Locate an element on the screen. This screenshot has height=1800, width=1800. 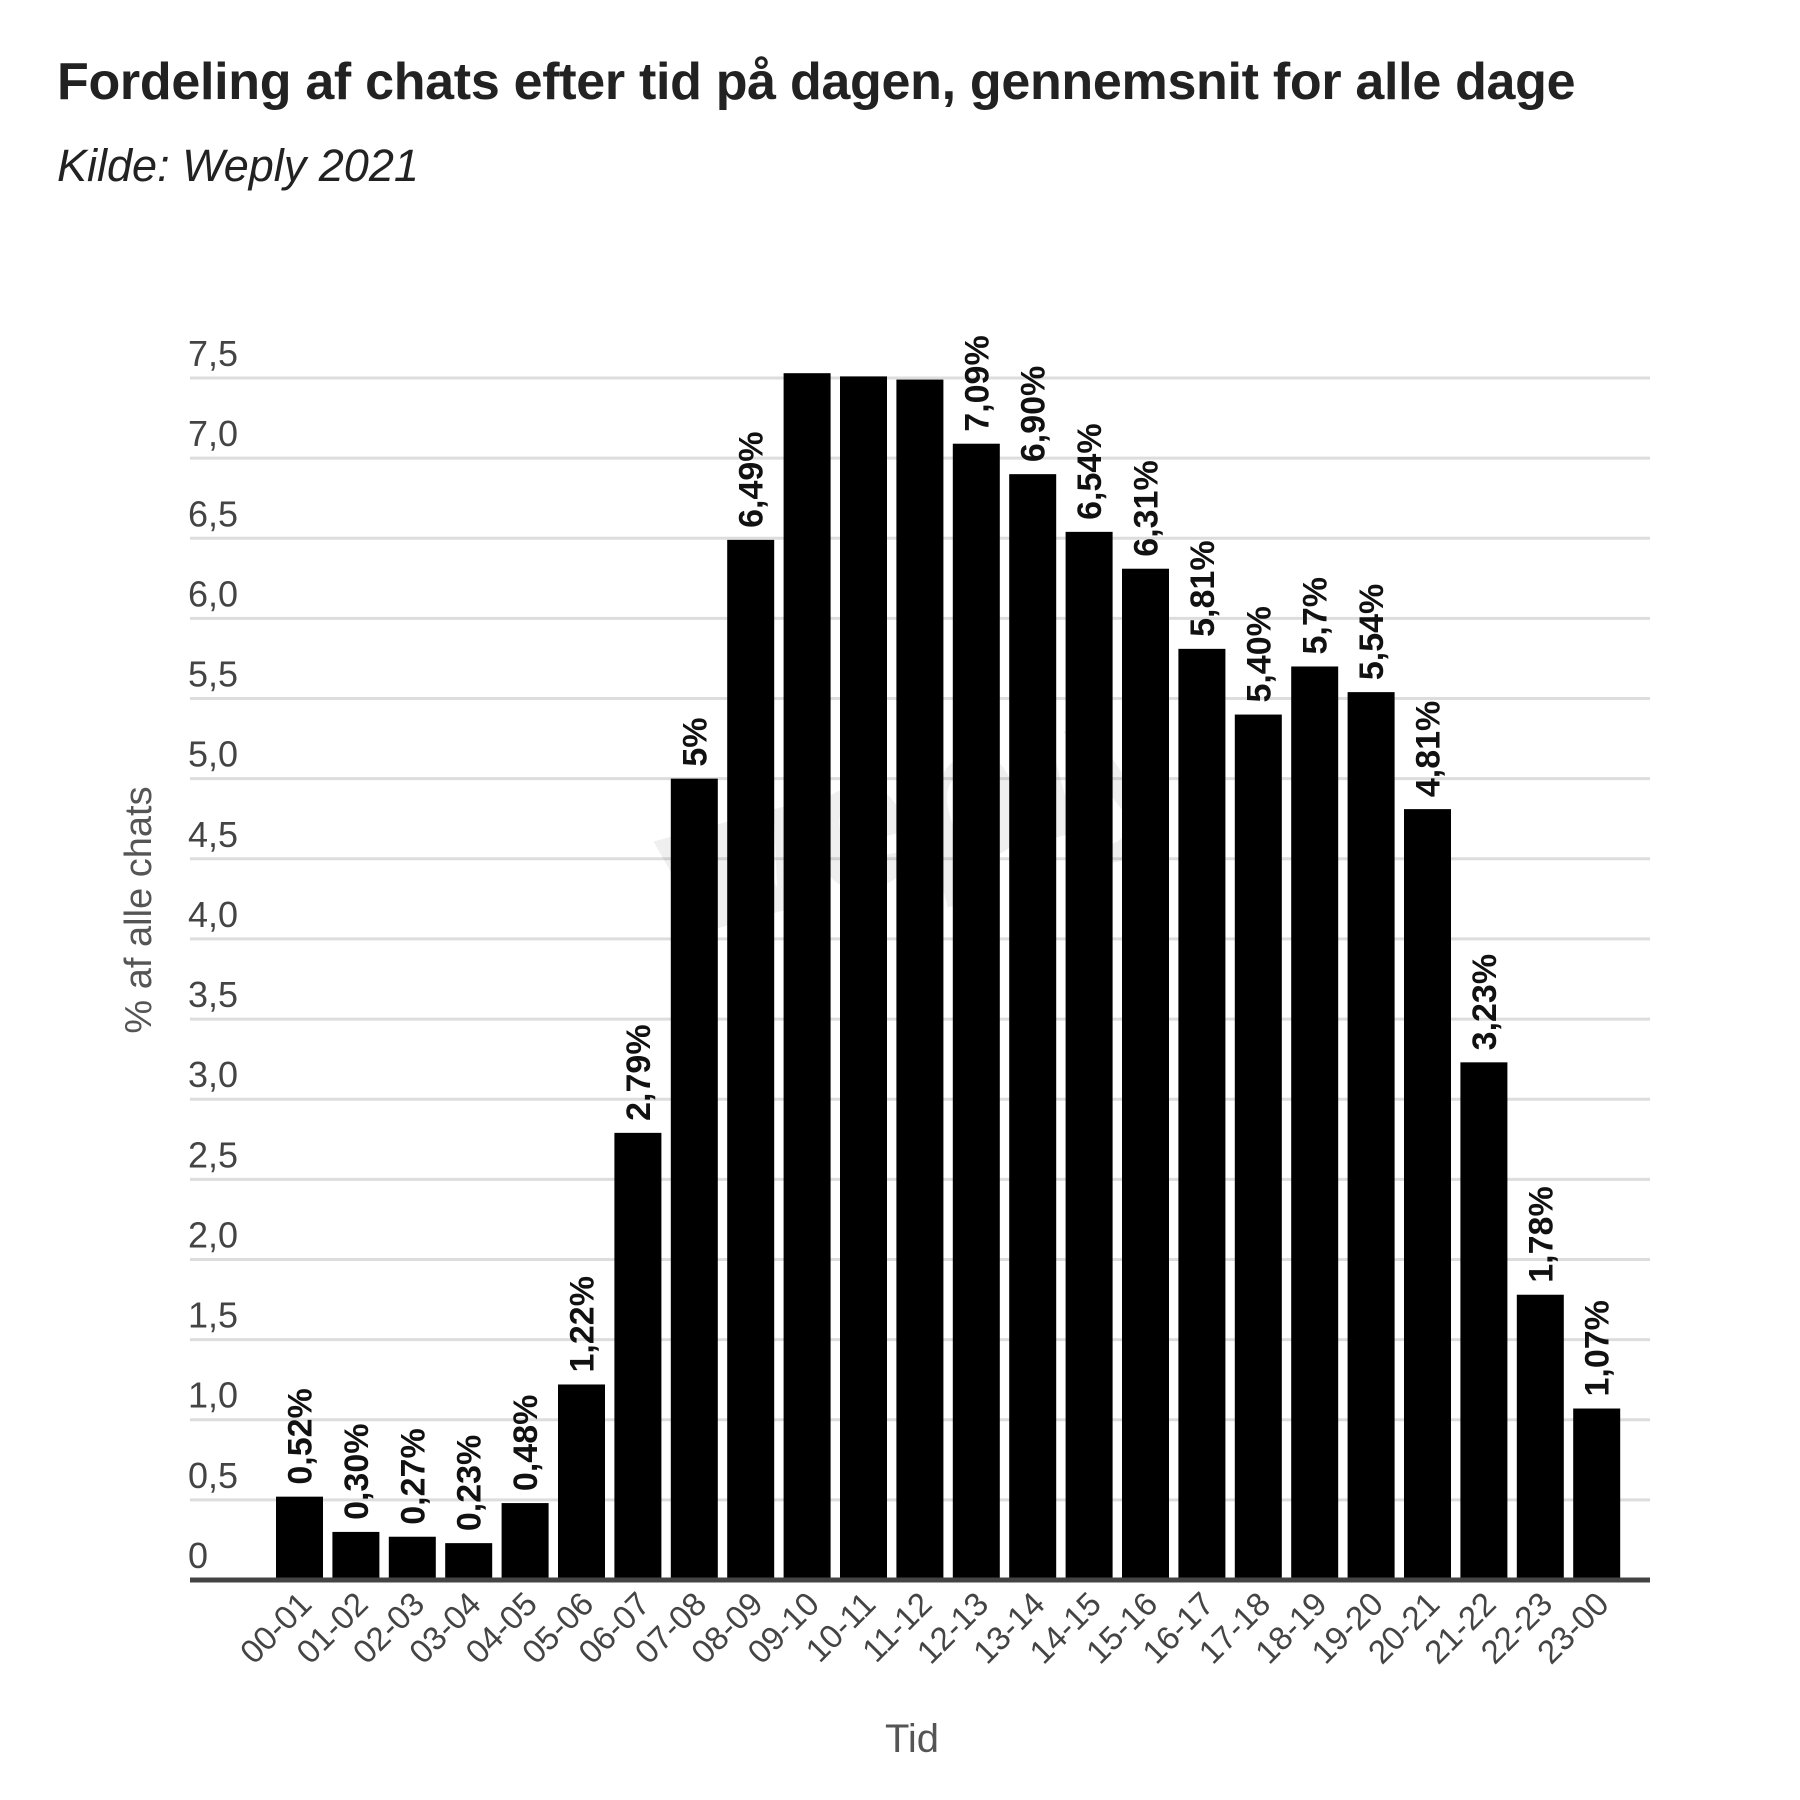
y-tick-label: 2,5 is located at coordinates (213, 1154).